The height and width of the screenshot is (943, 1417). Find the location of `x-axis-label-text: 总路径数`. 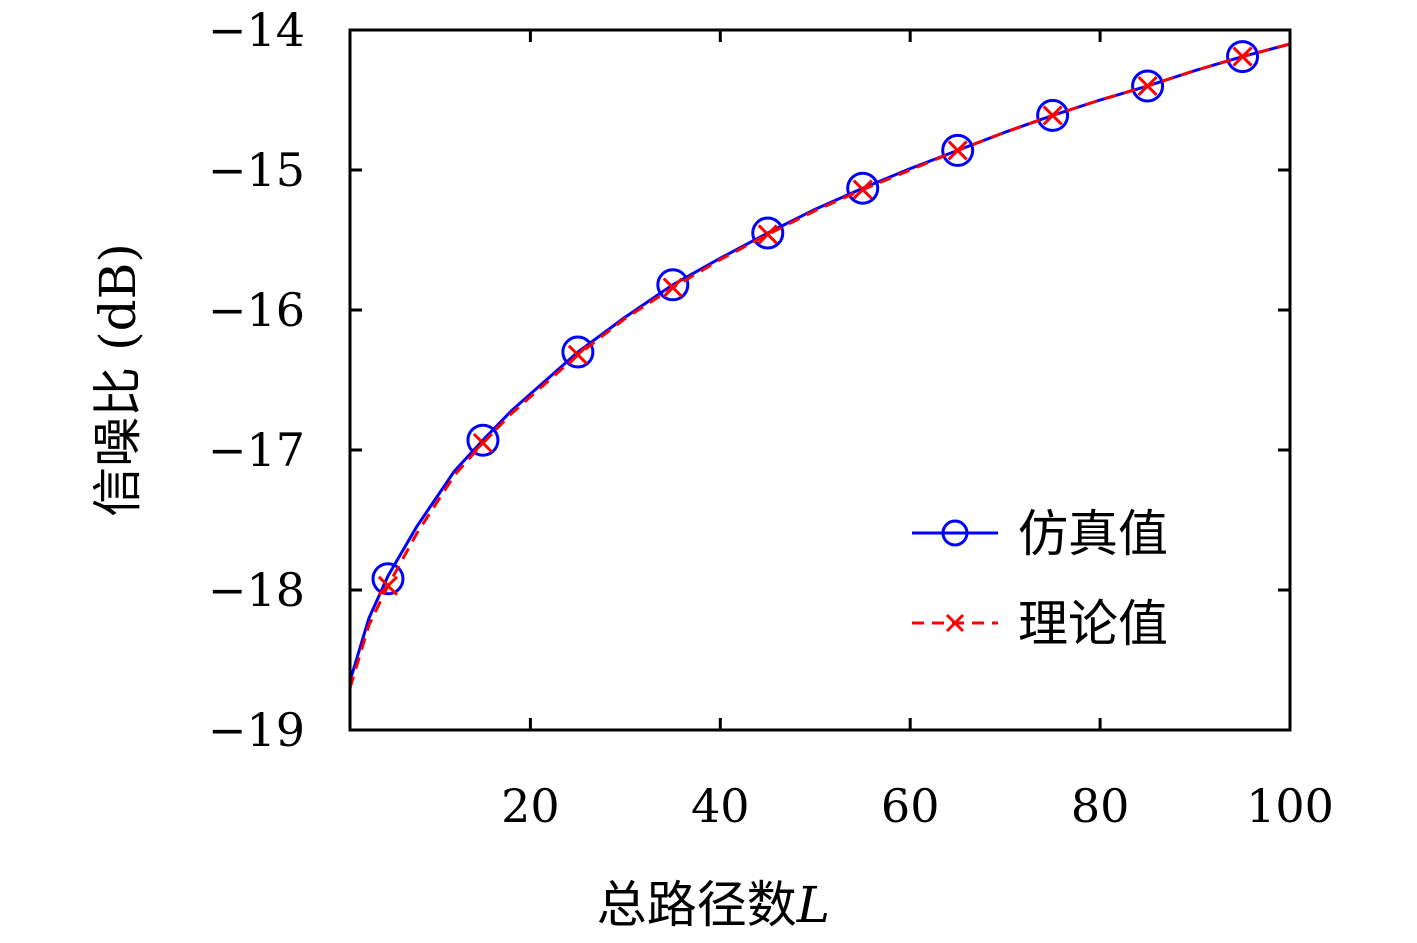

x-axis-label-text: 总路径数 is located at coordinates (697, 905).